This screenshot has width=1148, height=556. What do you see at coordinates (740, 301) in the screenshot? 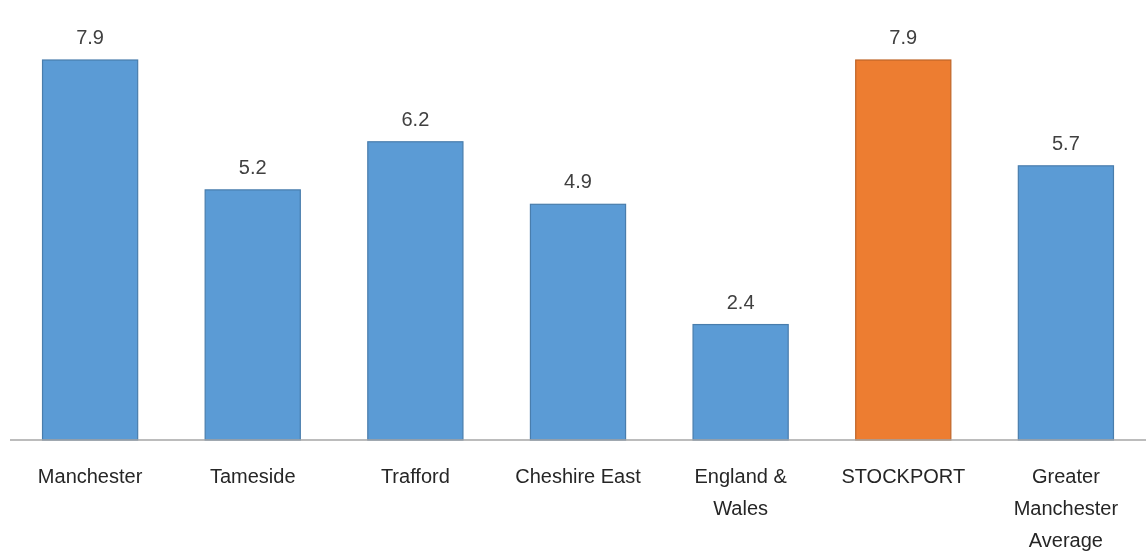
I see `data-label: 2.4` at bounding box center [740, 301].